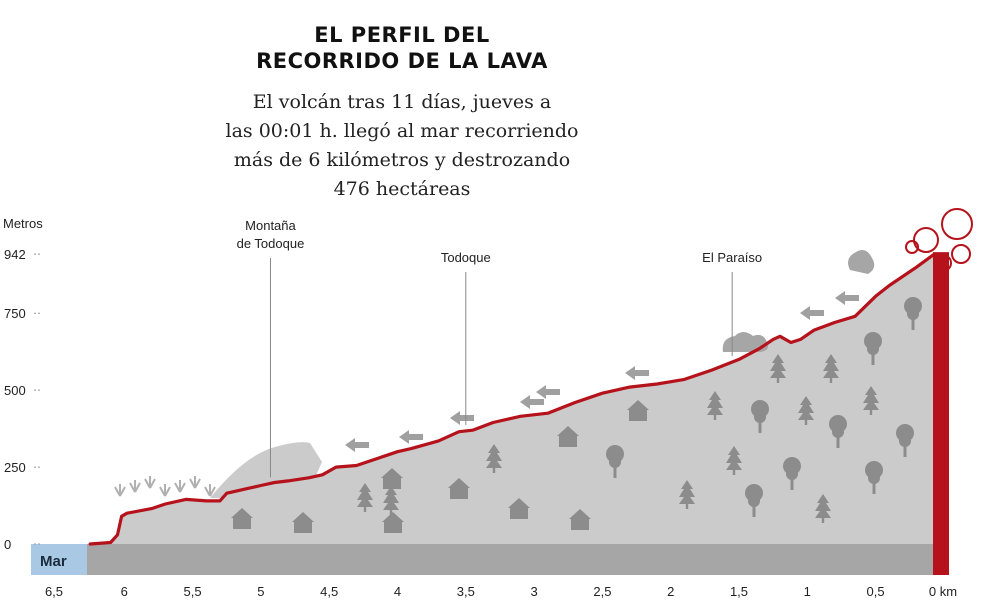  What do you see at coordinates (402, 35) in the screenshot?
I see `title-line-1: EL PERFIL DEL` at bounding box center [402, 35].